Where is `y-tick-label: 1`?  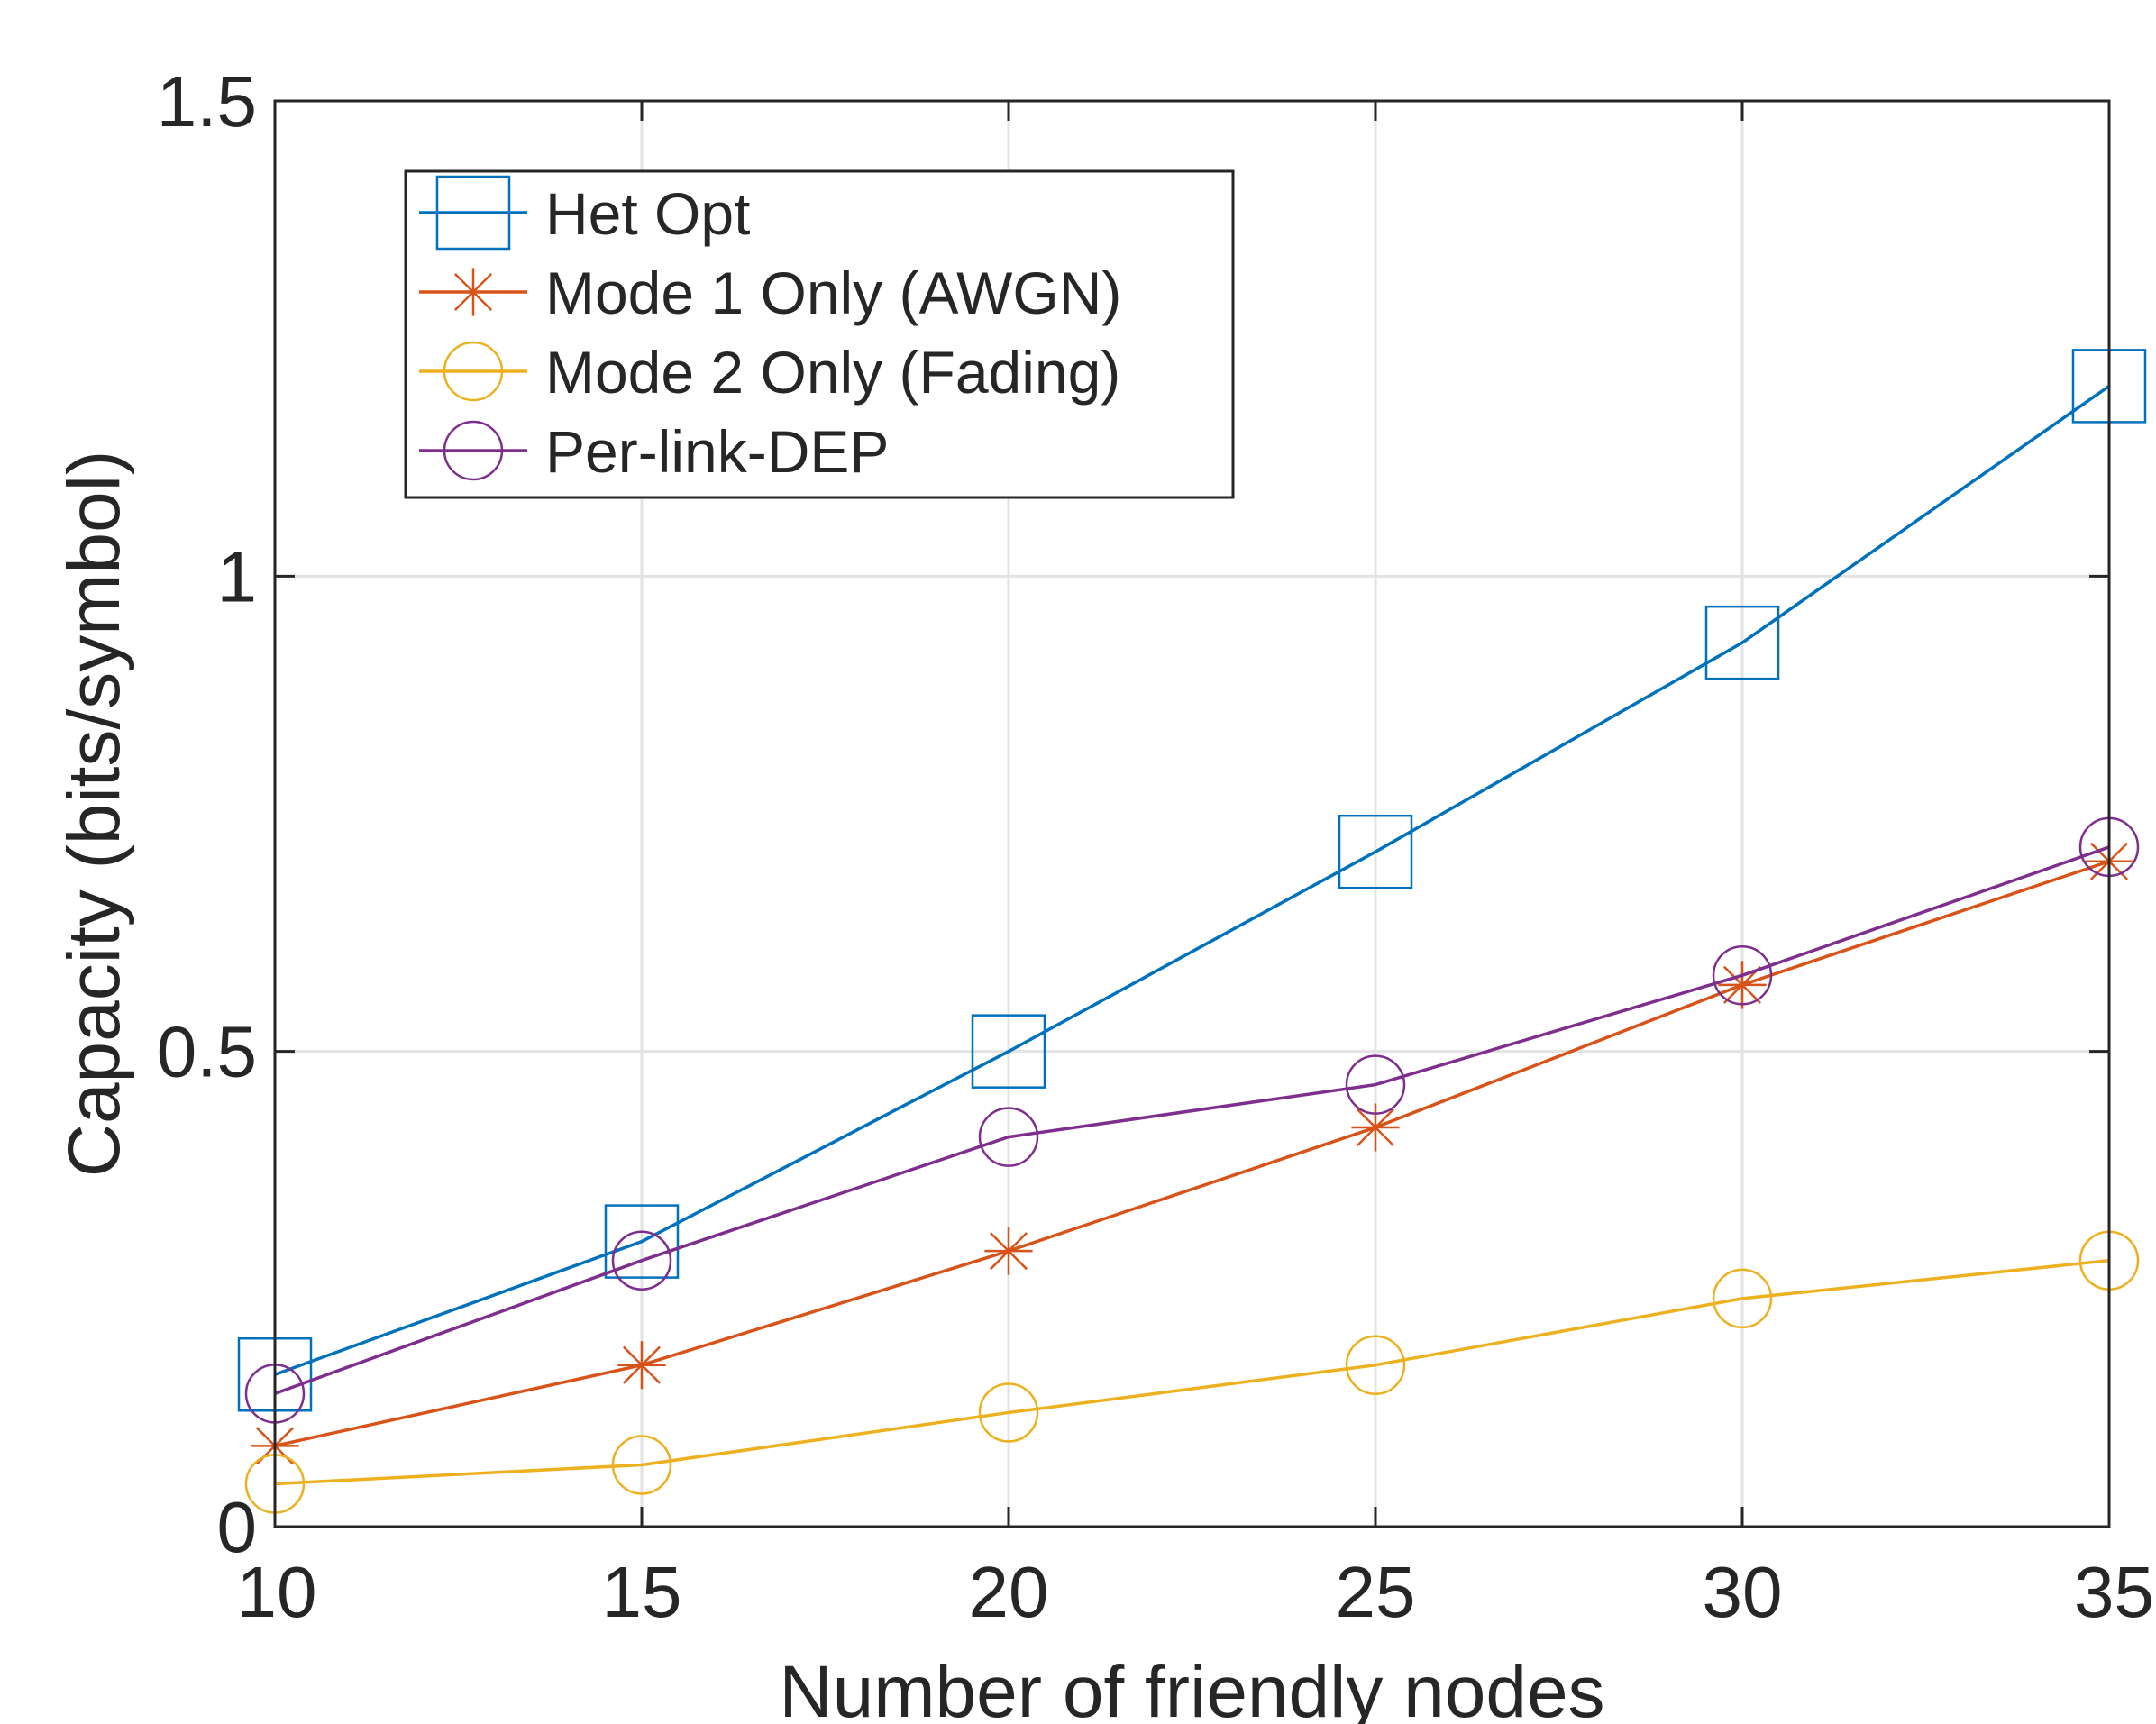 y-tick-label: 1 is located at coordinates (237, 576).